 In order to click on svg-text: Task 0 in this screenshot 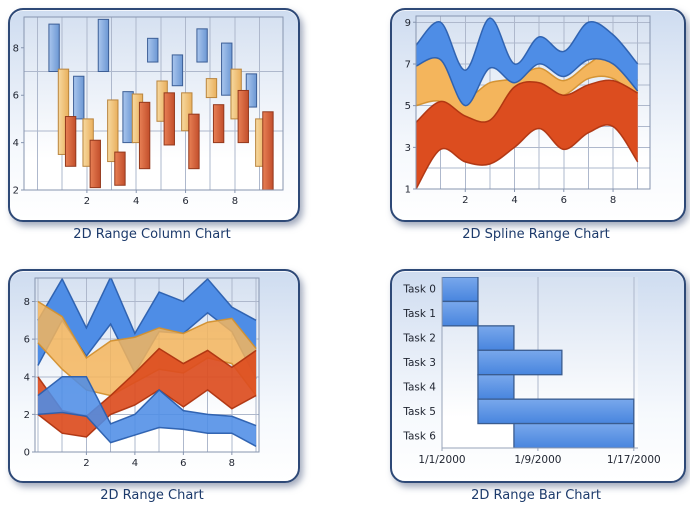, I will do `click(419, 290)`.